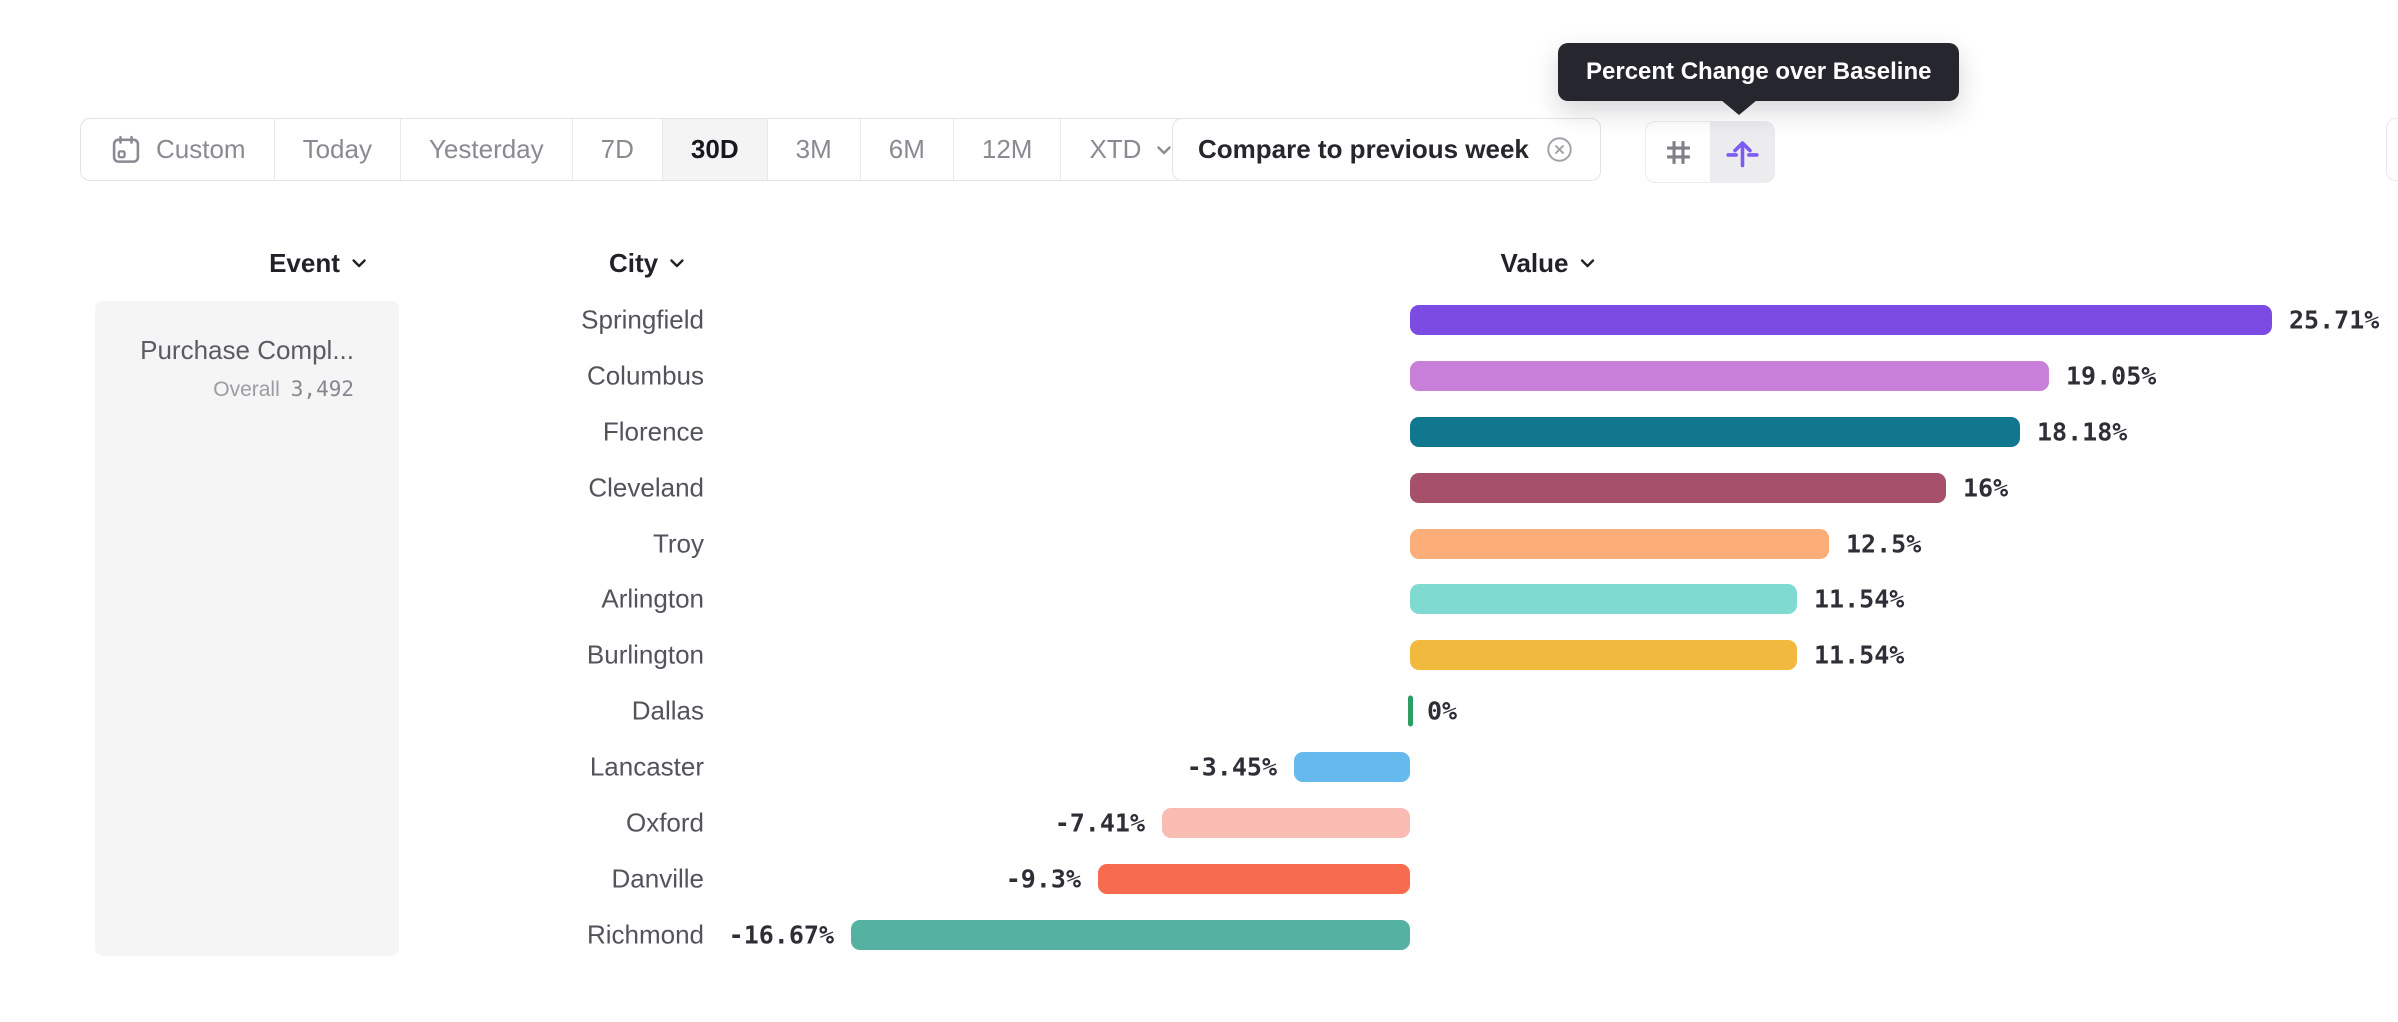  Describe the element at coordinates (781, 935) in the screenshot. I see `bar-value-label: -16.67%` at that location.